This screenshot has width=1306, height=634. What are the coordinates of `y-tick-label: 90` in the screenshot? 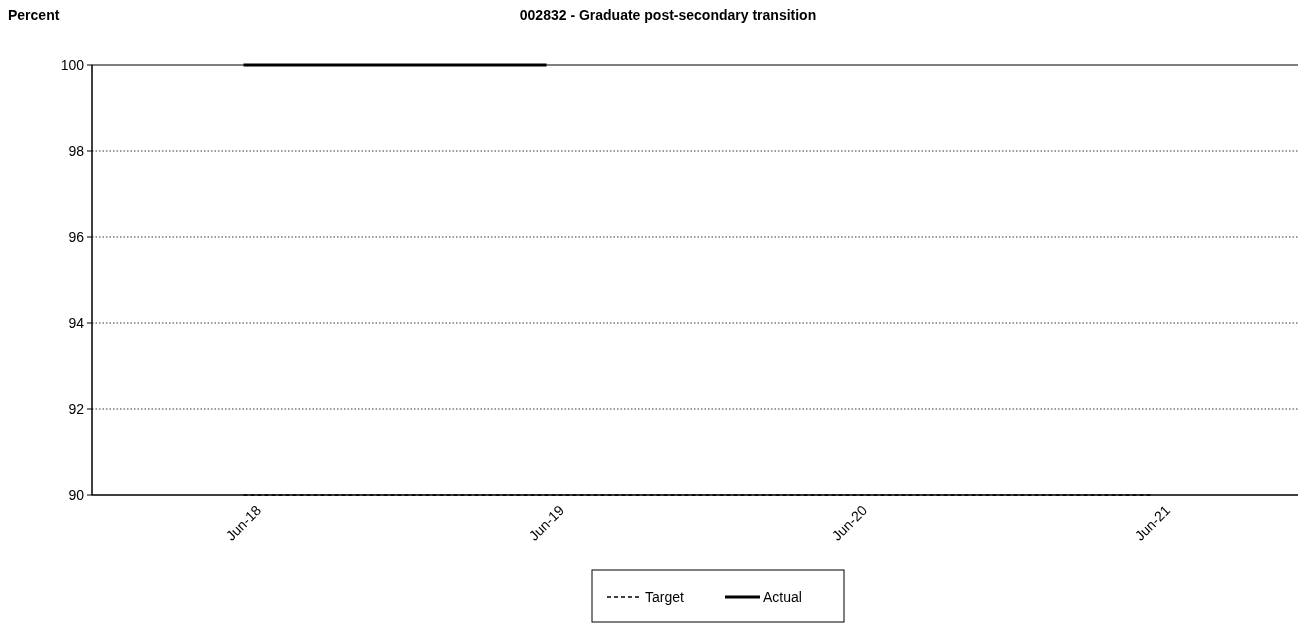 It's located at (76, 494).